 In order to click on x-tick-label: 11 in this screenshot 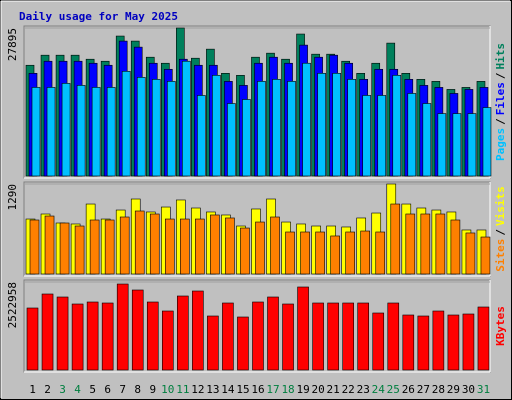, I will do `click(182, 389)`.